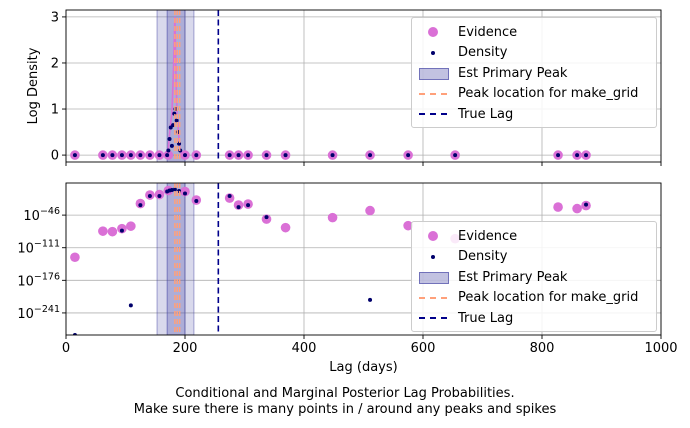  What do you see at coordinates (363, 367) in the screenshot?
I see `x-axis-label: Lag (days)` at bounding box center [363, 367].